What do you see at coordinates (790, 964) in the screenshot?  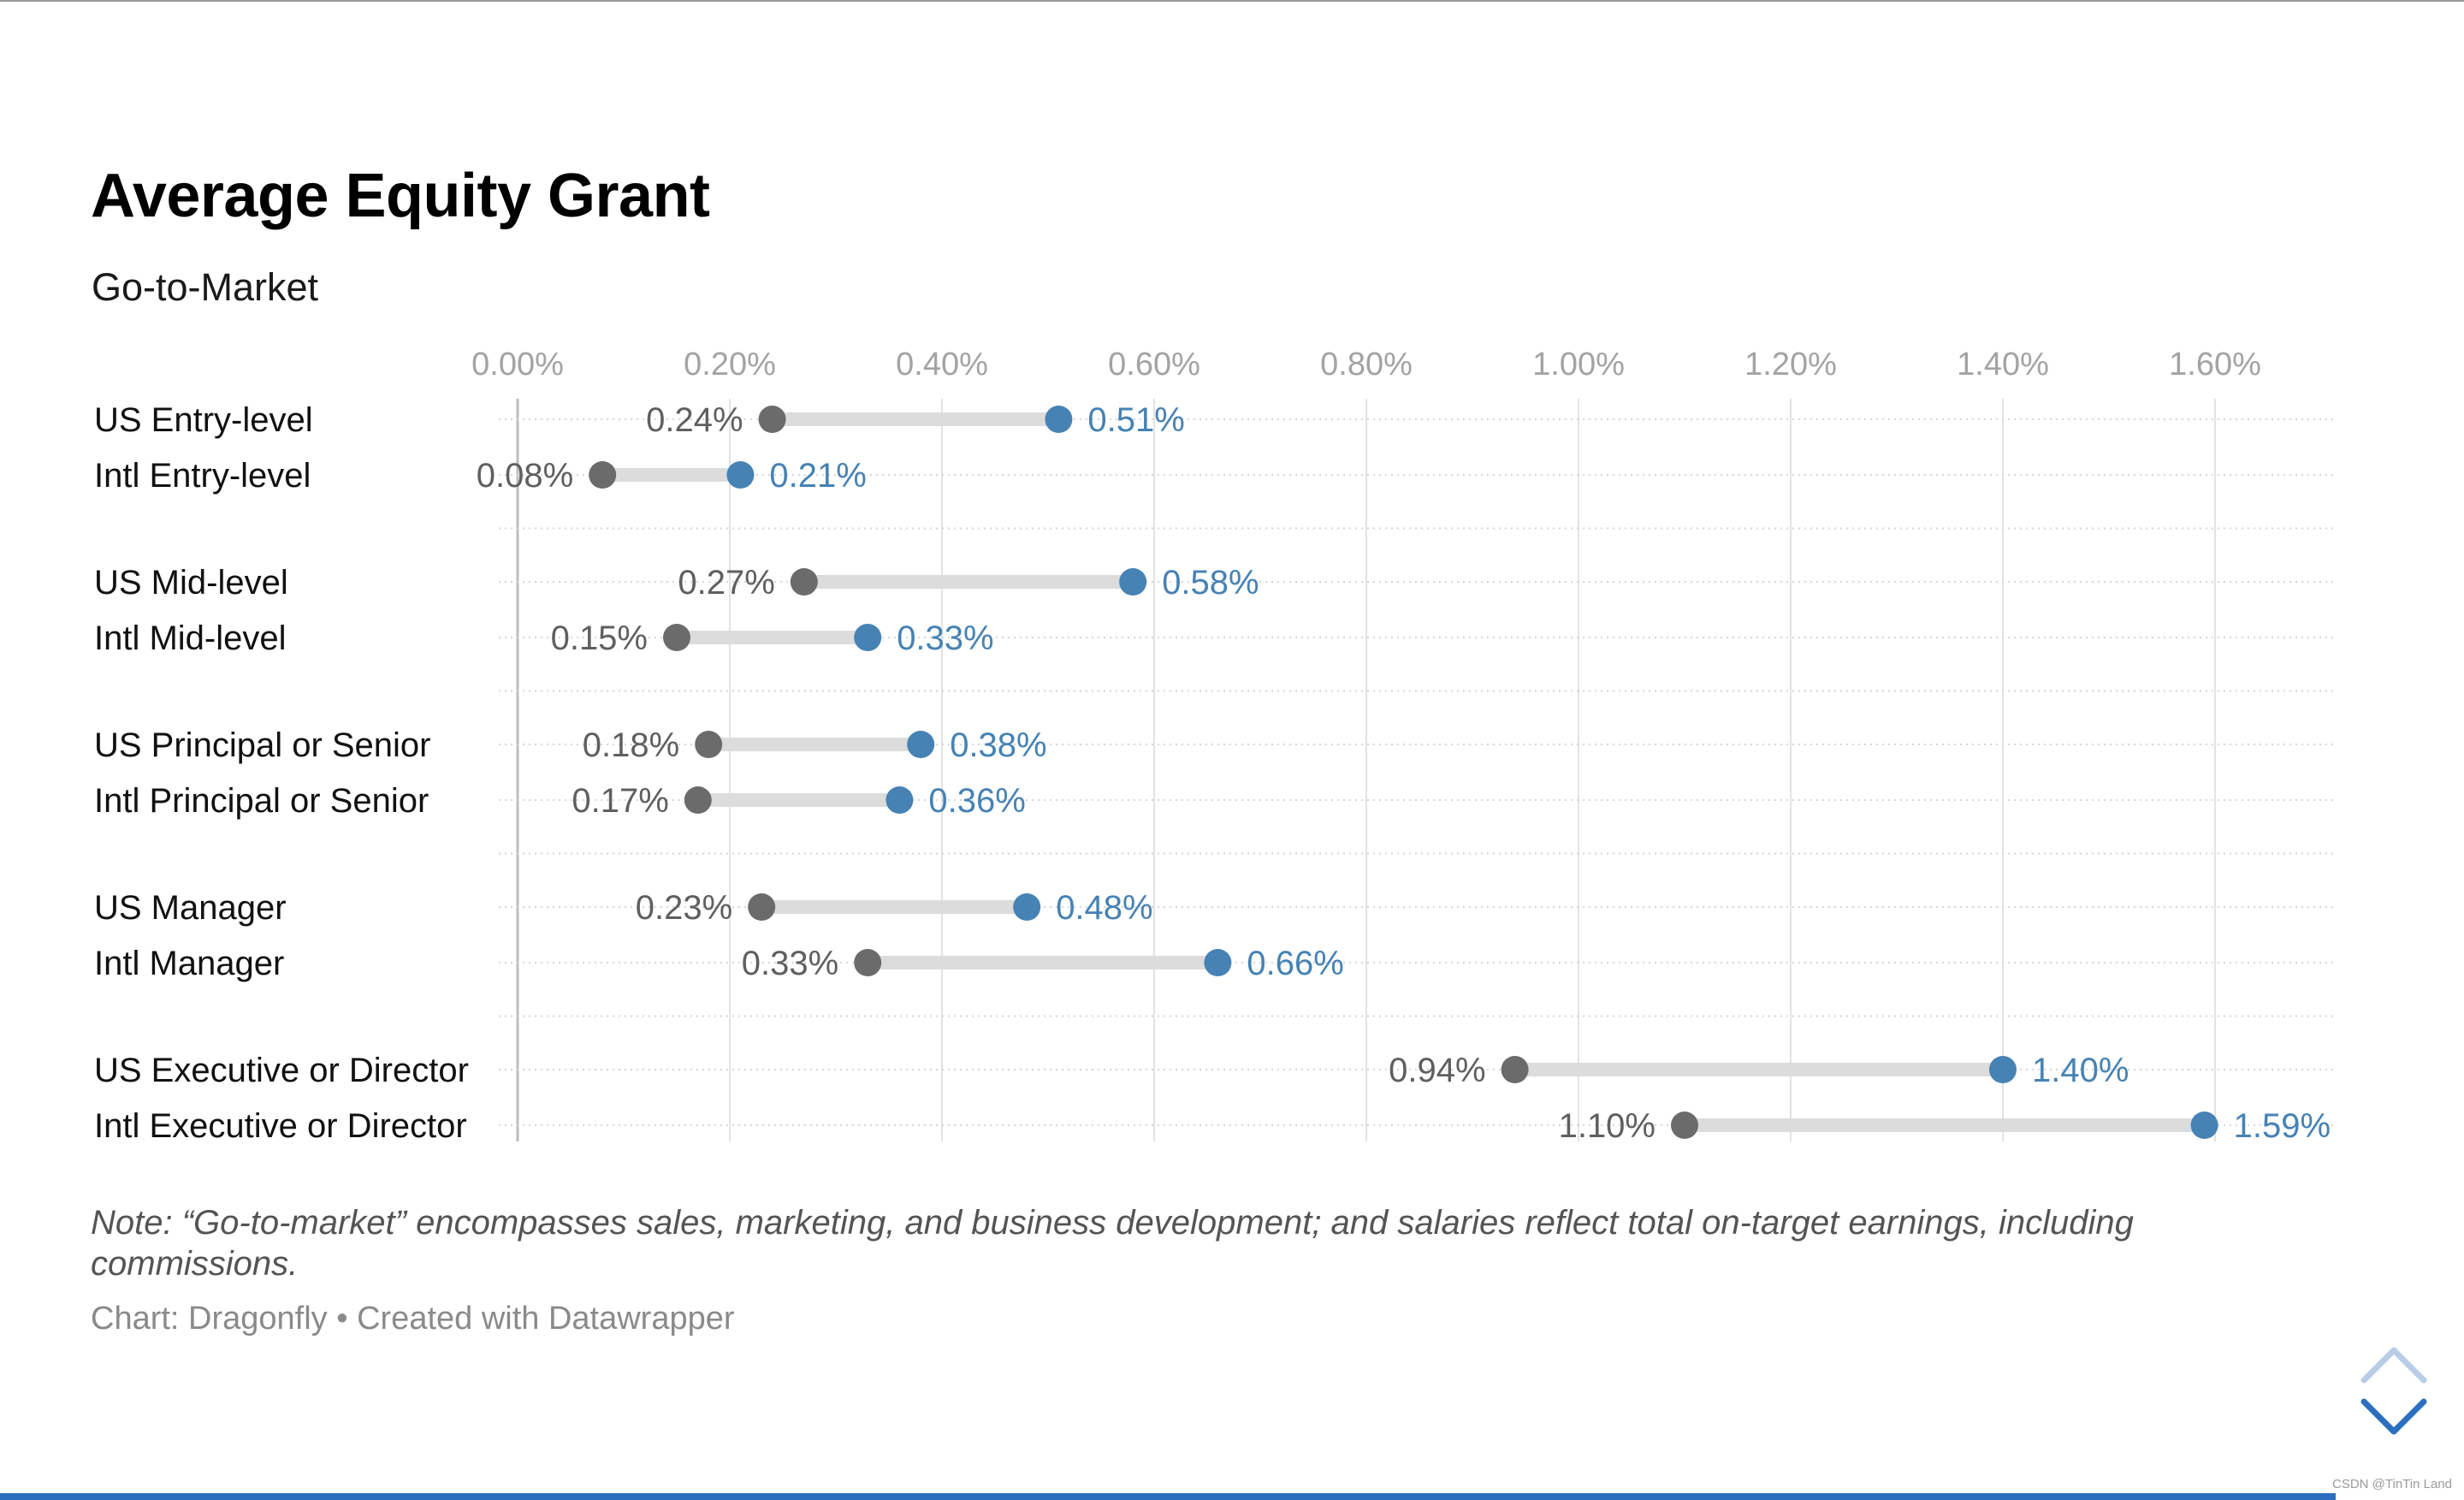 I see `low-value-label: 0.33%` at bounding box center [790, 964].